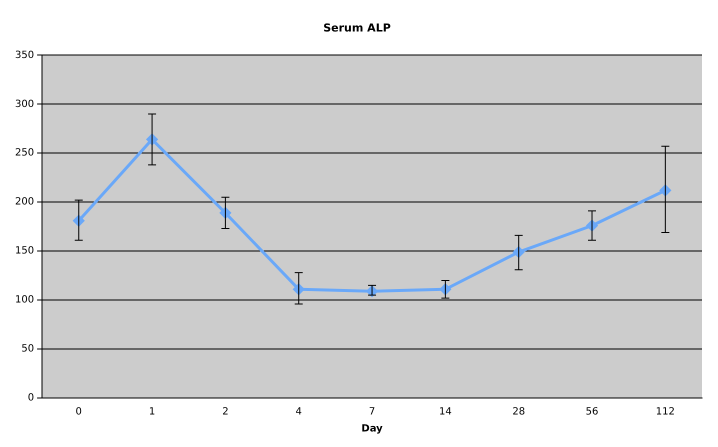 This screenshot has width=718, height=447. What do you see at coordinates (665, 412) in the screenshot?
I see `x-tick-label: 112` at bounding box center [665, 412].